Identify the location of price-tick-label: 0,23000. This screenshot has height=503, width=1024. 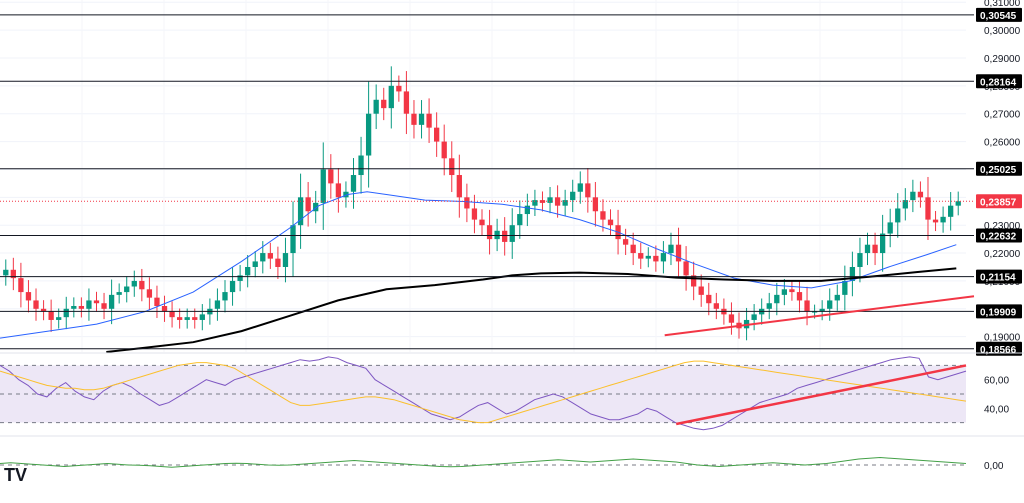
(1002, 226).